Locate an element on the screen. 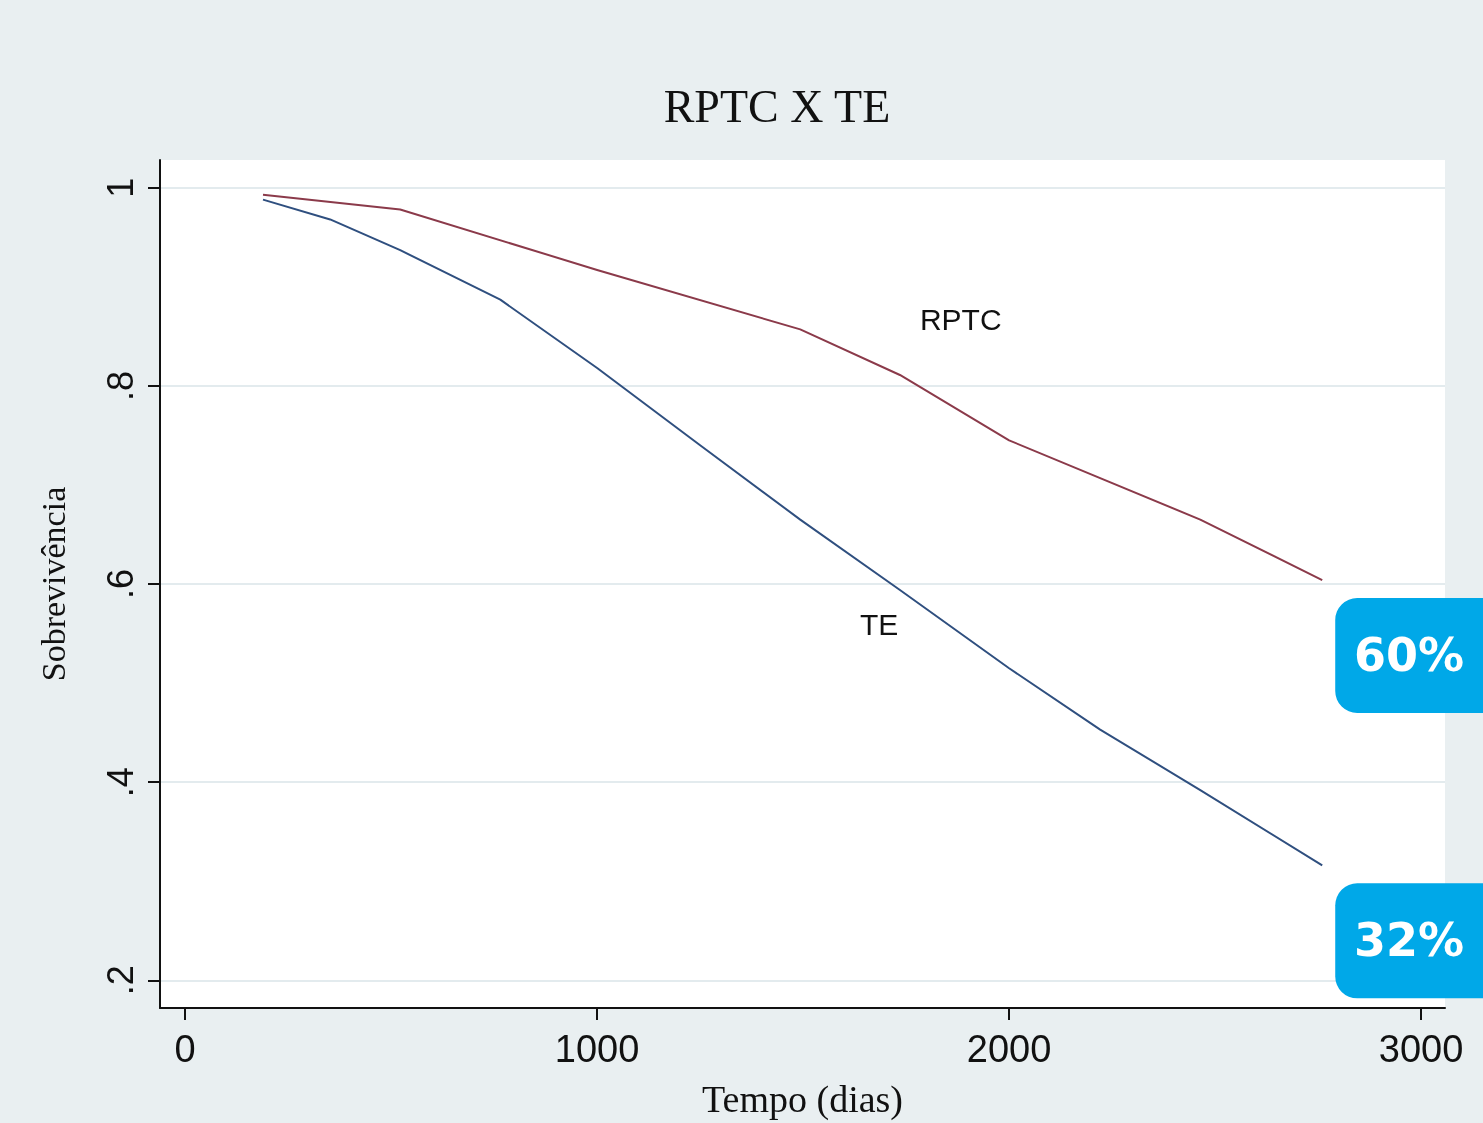  y-tick-label: .2 is located at coordinates (120, 980).